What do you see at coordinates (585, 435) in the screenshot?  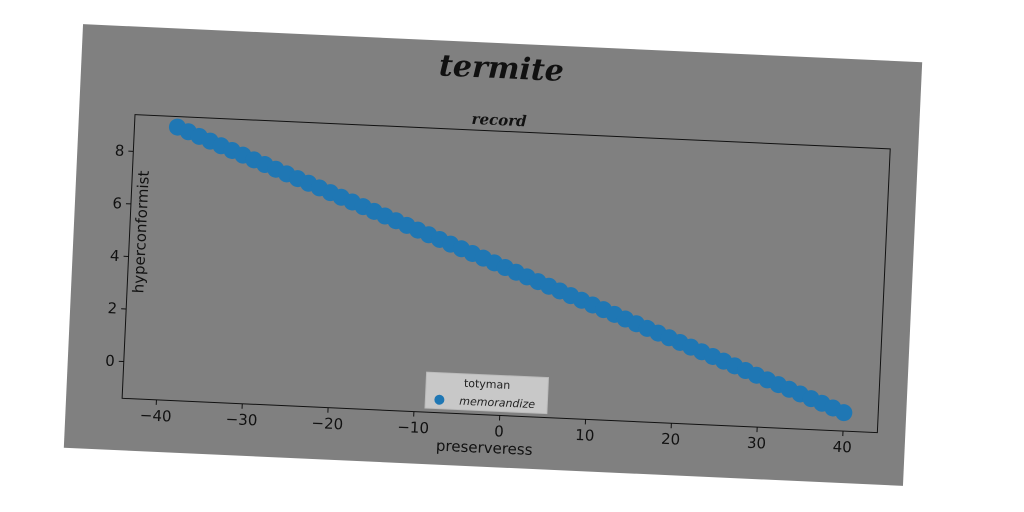 I see `x-tick-label: 10` at bounding box center [585, 435].